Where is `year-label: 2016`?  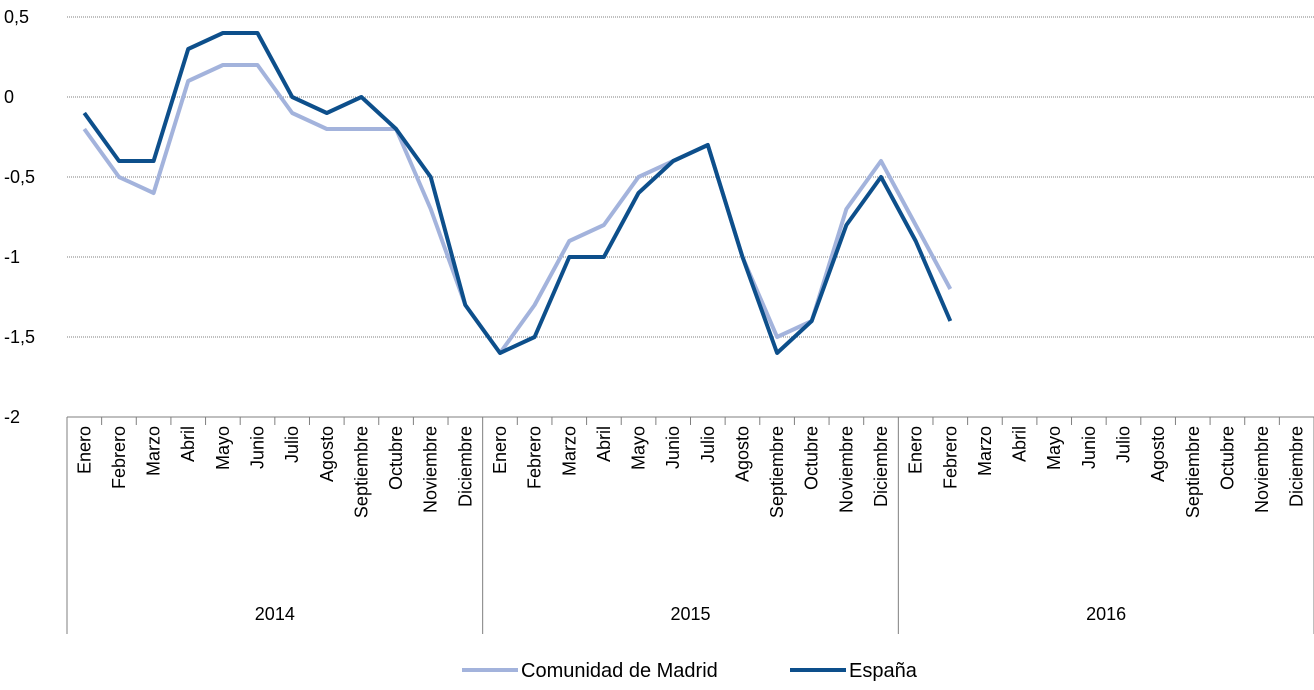 year-label: 2016 is located at coordinates (1106, 614).